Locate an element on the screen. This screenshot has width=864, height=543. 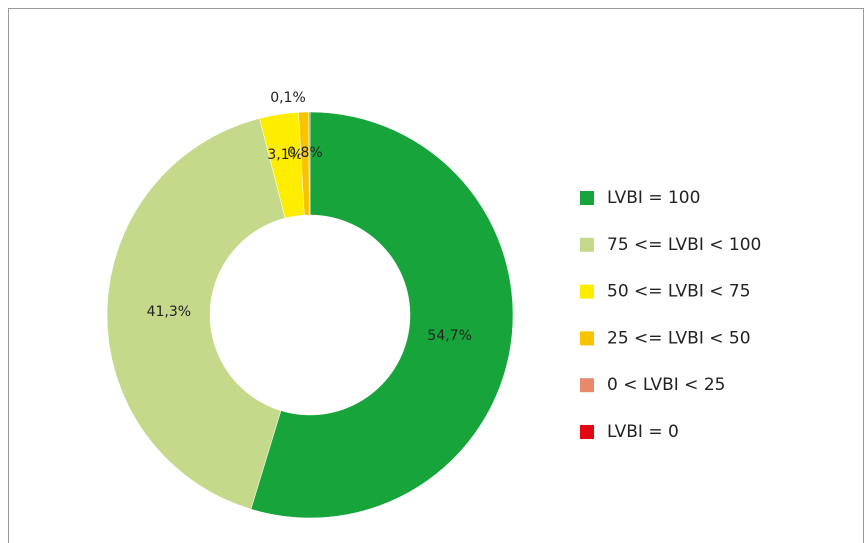
legend-label: 50 <= LVBI < 75 is located at coordinates (679, 292).